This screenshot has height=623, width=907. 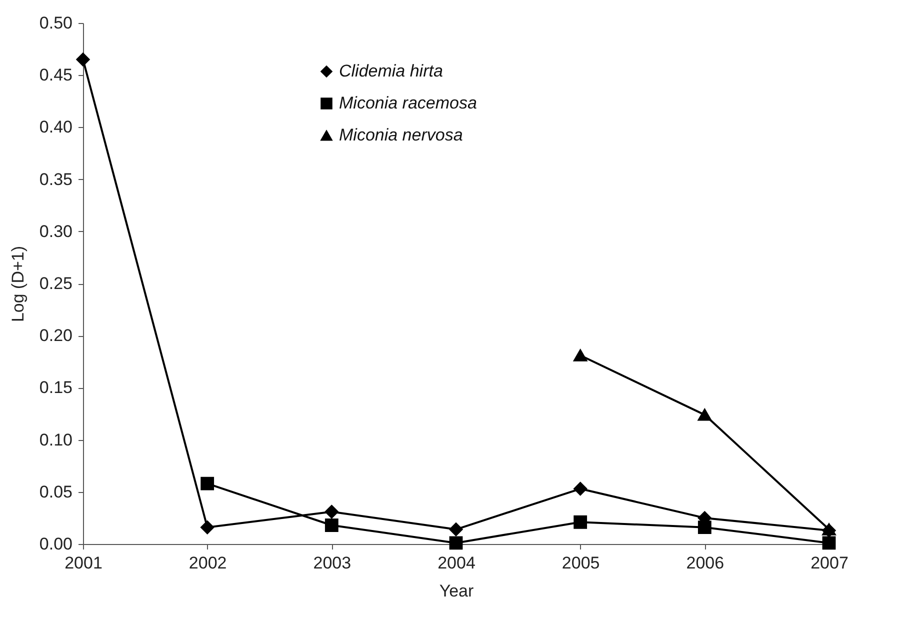 What do you see at coordinates (207, 563) in the screenshot?
I see `x-tick-label: 2002` at bounding box center [207, 563].